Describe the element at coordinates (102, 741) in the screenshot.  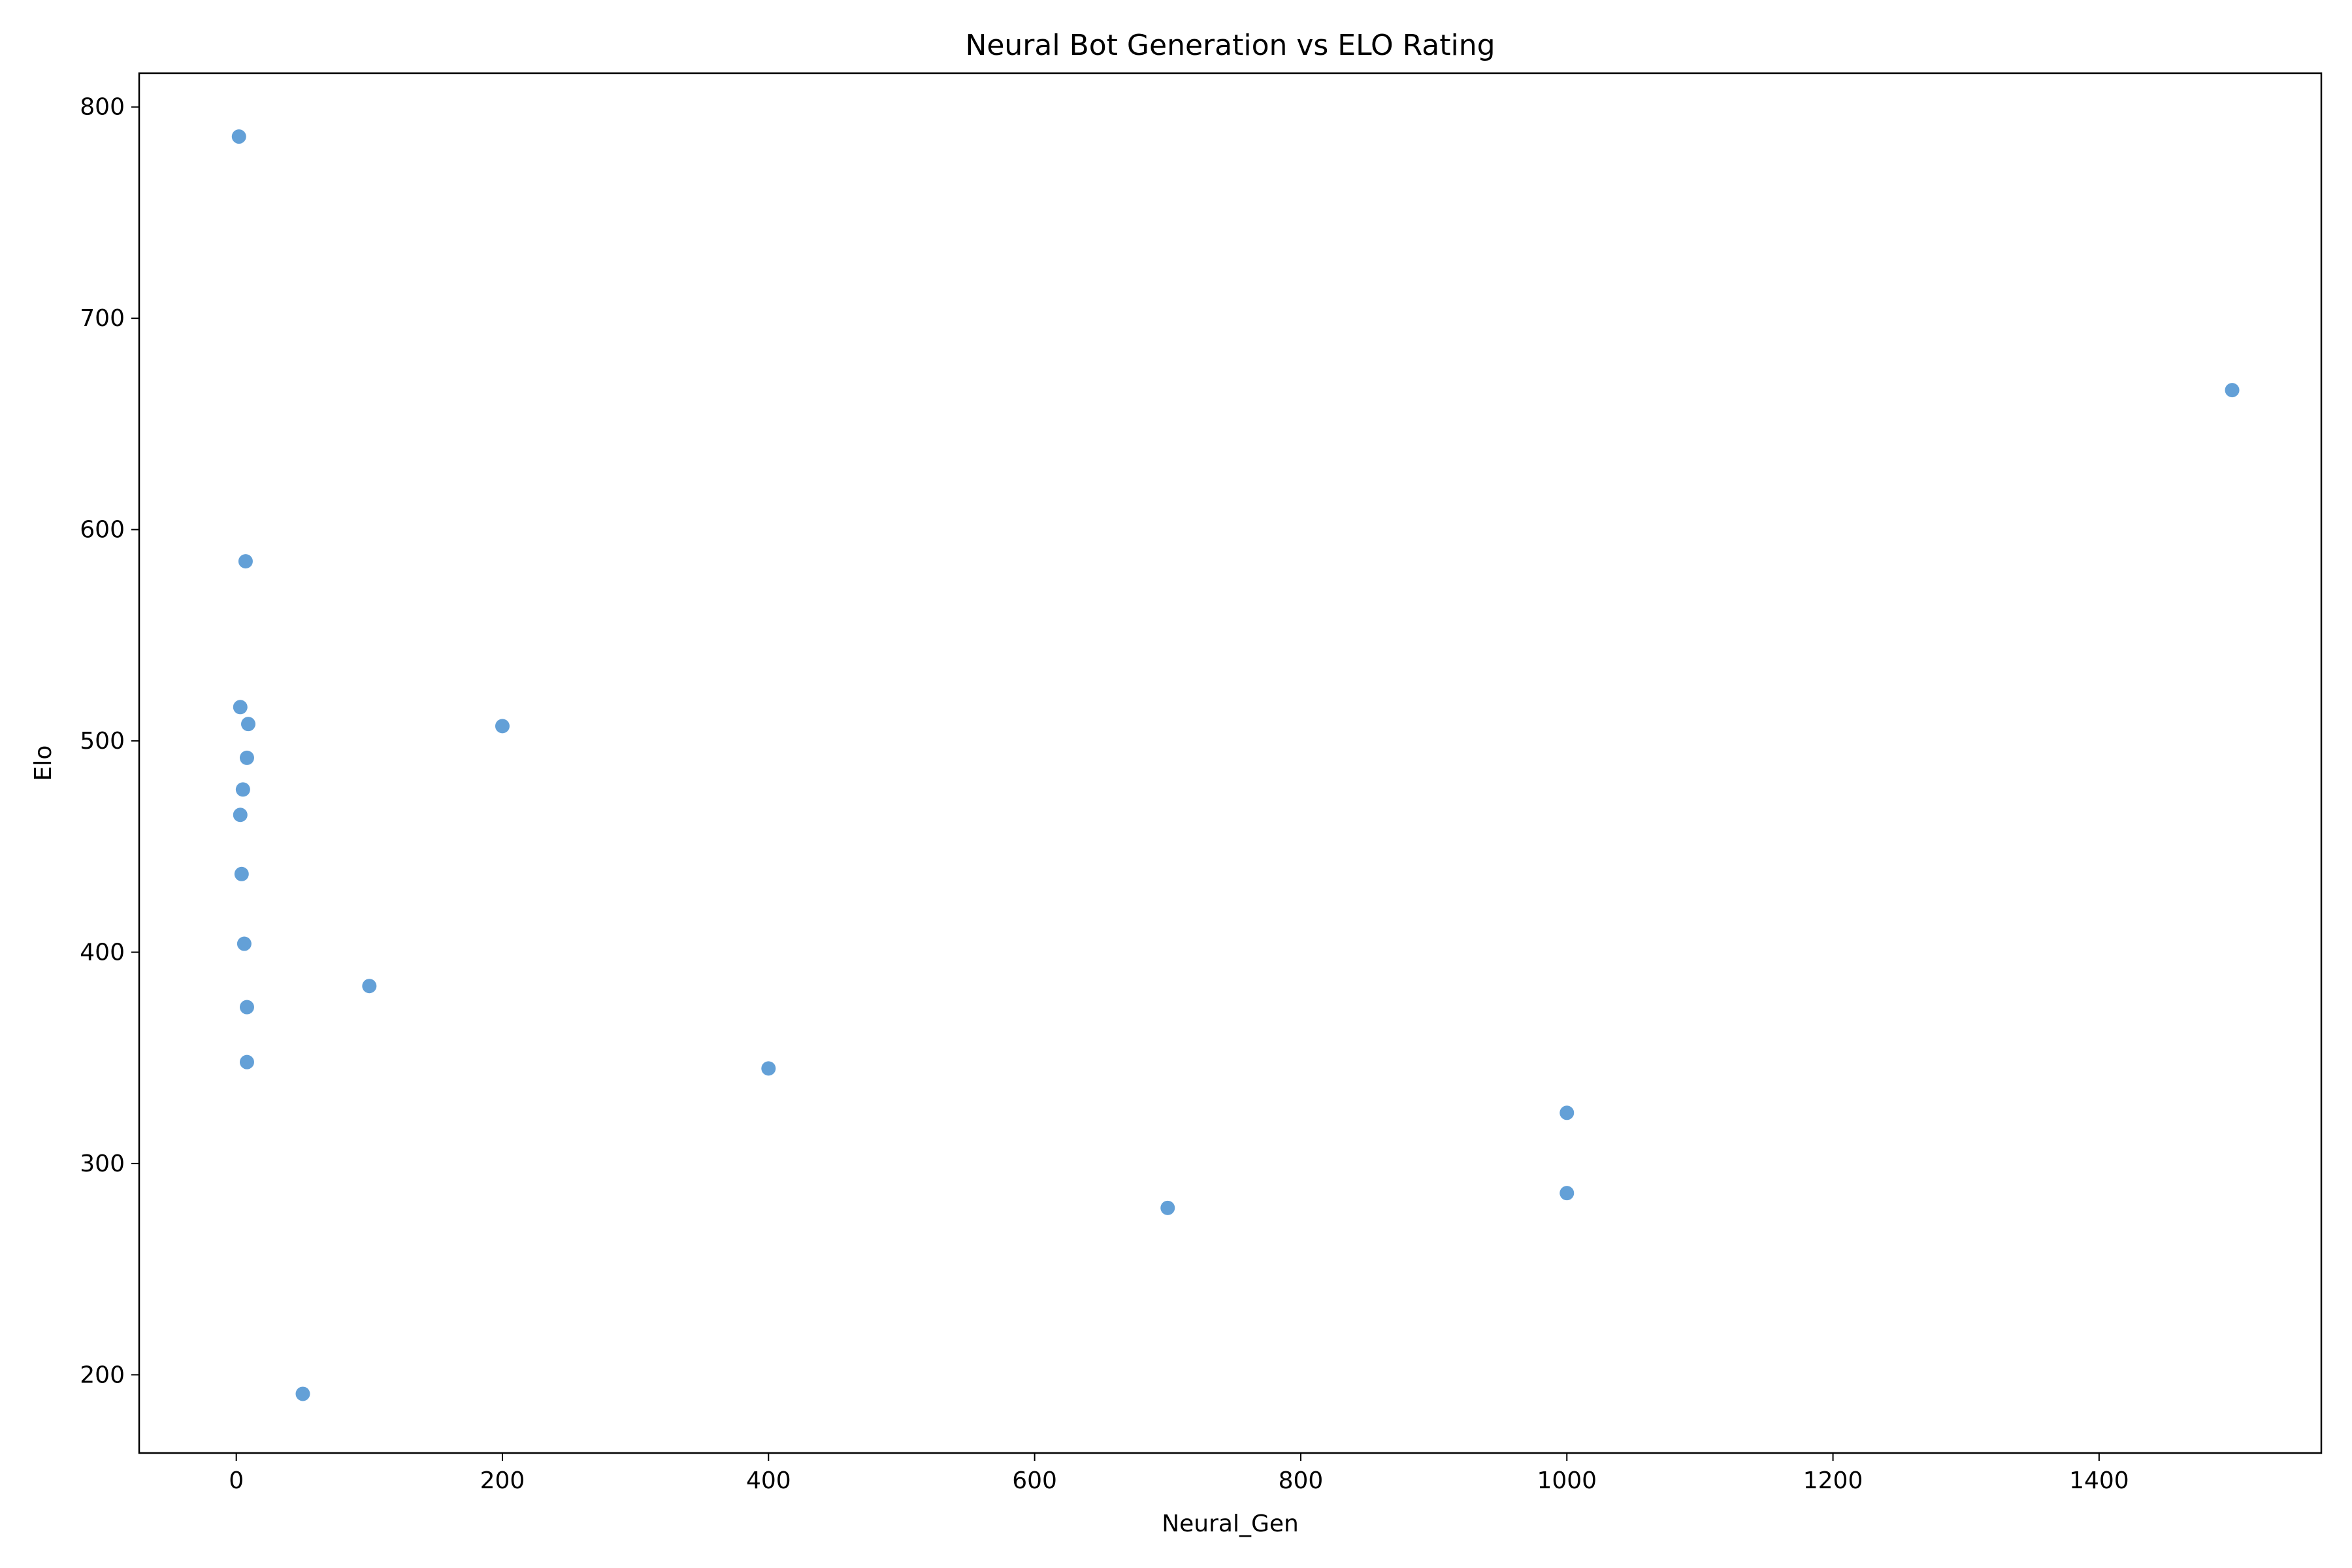
I see `y-tick-label: 500` at that location.